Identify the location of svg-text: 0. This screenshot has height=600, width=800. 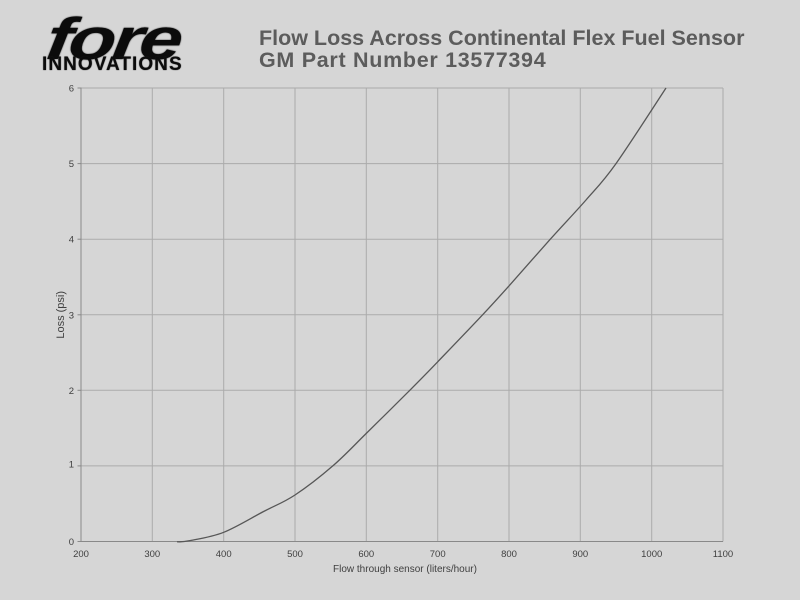
(71, 542).